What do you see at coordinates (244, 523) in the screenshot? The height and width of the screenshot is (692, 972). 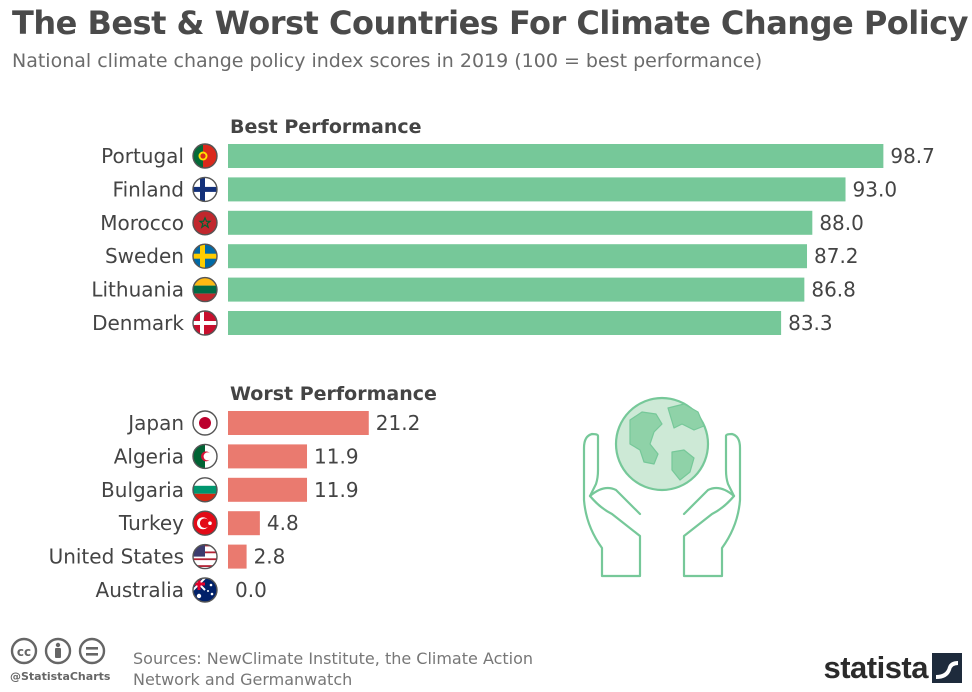 I see `bar-turkey` at bounding box center [244, 523].